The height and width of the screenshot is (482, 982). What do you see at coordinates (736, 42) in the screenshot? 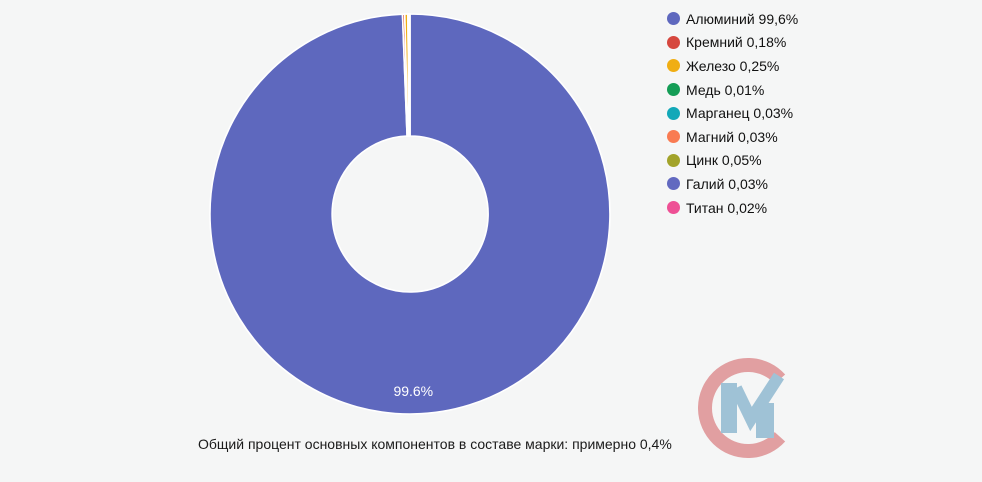
I see `legend-item-label: Кремний 0,18%` at bounding box center [736, 42].